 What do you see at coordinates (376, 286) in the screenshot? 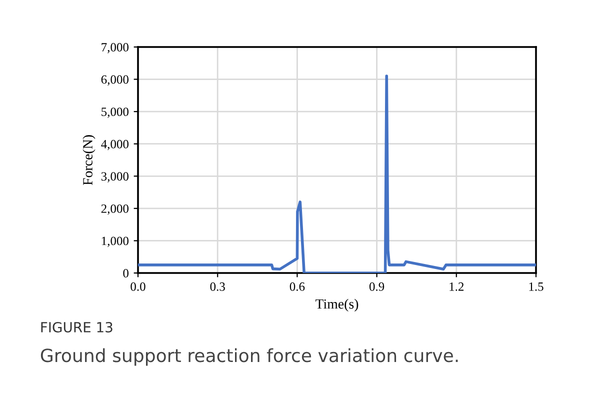
I see `x-tick-label: 0.9` at bounding box center [376, 286].